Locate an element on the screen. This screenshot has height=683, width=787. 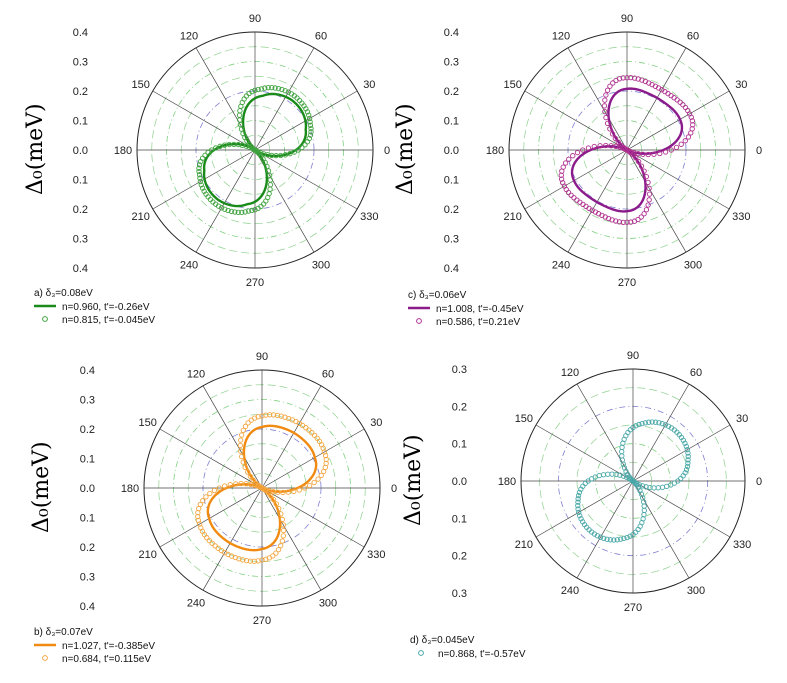
panel-caption: c) δ₃=0.06eV is located at coordinates (437, 295).